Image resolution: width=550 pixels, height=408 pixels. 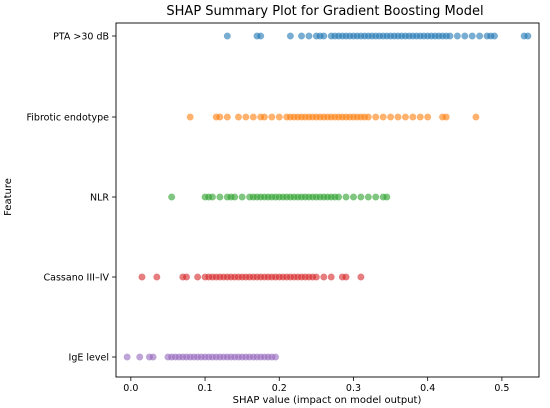 I want to click on x-tick-label: 0.5, so click(x=501, y=388).